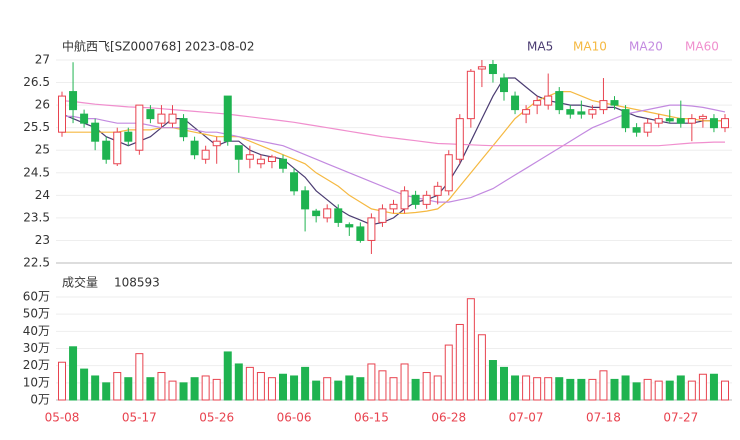 This screenshot has height=440, width=740. Describe the element at coordinates (603, 418) in the screenshot. I see `x-tick-label: 07-18` at that location.